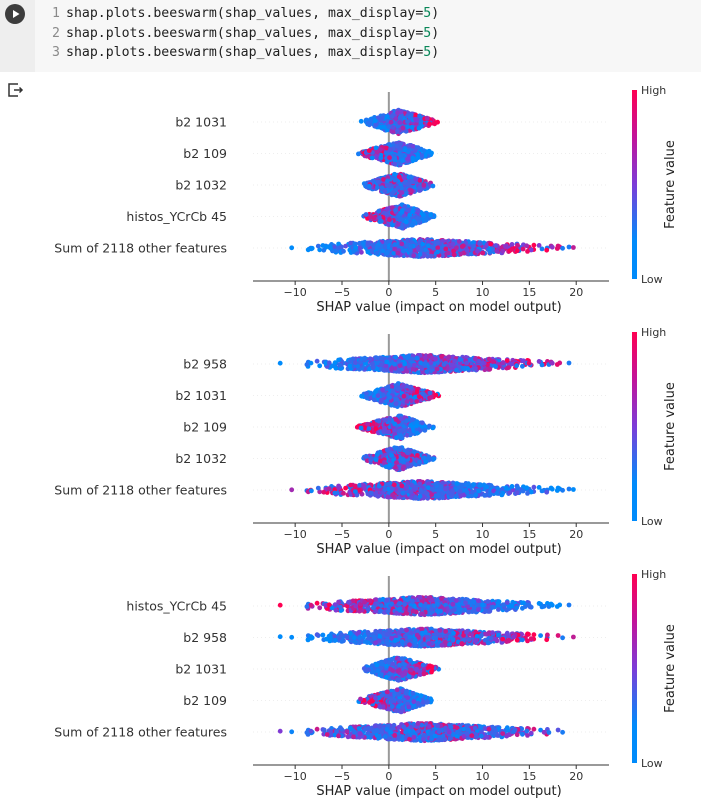 Image resolution: width=701 pixels, height=806 pixels. I want to click on feature-label: b2 1032, so click(201, 458).